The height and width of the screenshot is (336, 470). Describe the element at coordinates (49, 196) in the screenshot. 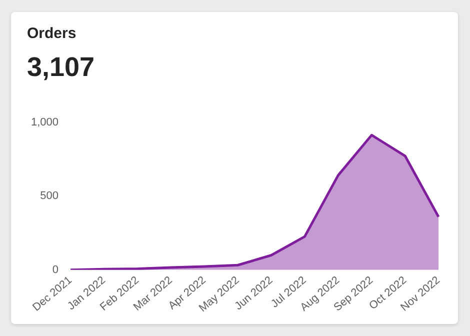

I see `y-tick-label: 500` at that location.